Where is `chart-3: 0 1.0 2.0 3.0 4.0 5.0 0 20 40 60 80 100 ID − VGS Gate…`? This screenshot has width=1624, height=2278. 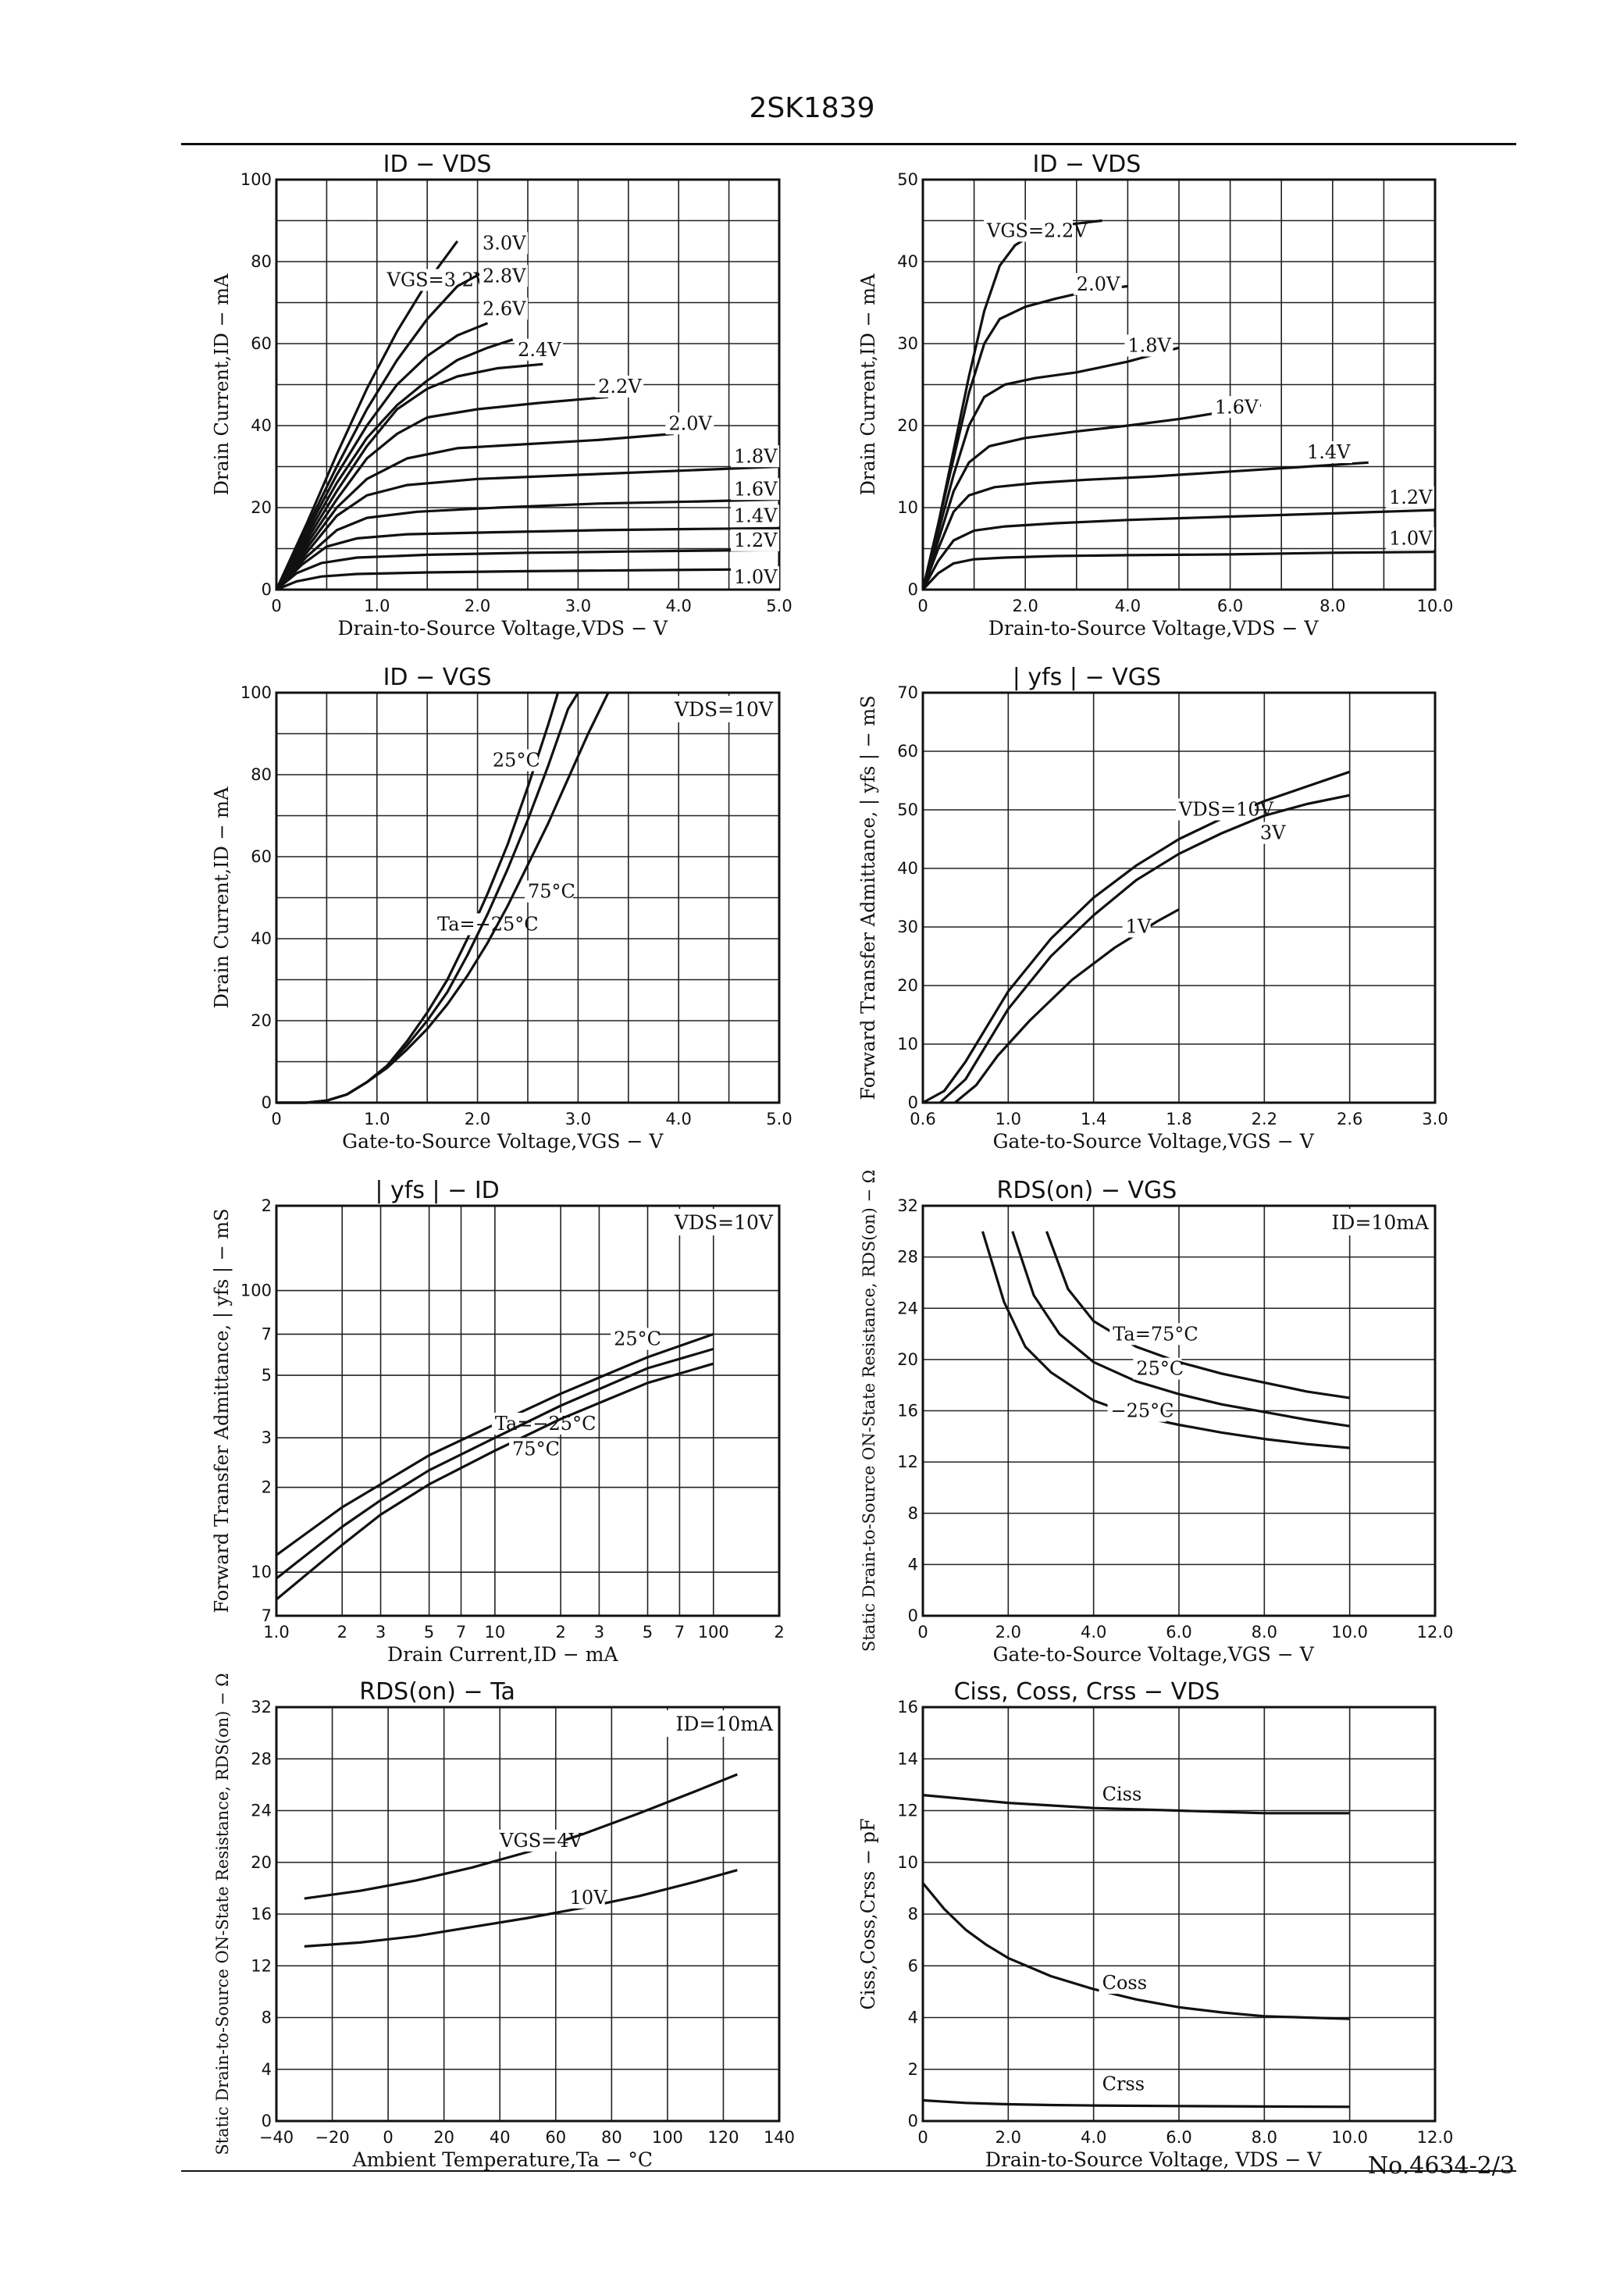
chart-3: 0 1.0 2.0 3.0 4.0 5.0 0 20 40 60 80 100 ID − VGS Gate… is located at coordinates (501, 908).